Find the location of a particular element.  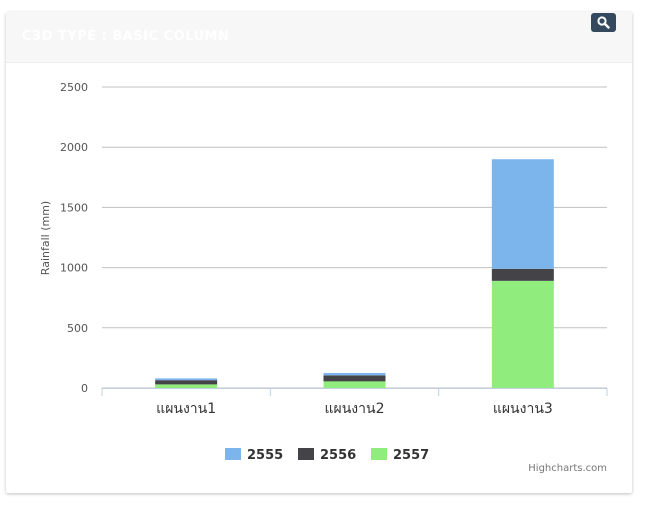

search-icon is located at coordinates (603, 22).